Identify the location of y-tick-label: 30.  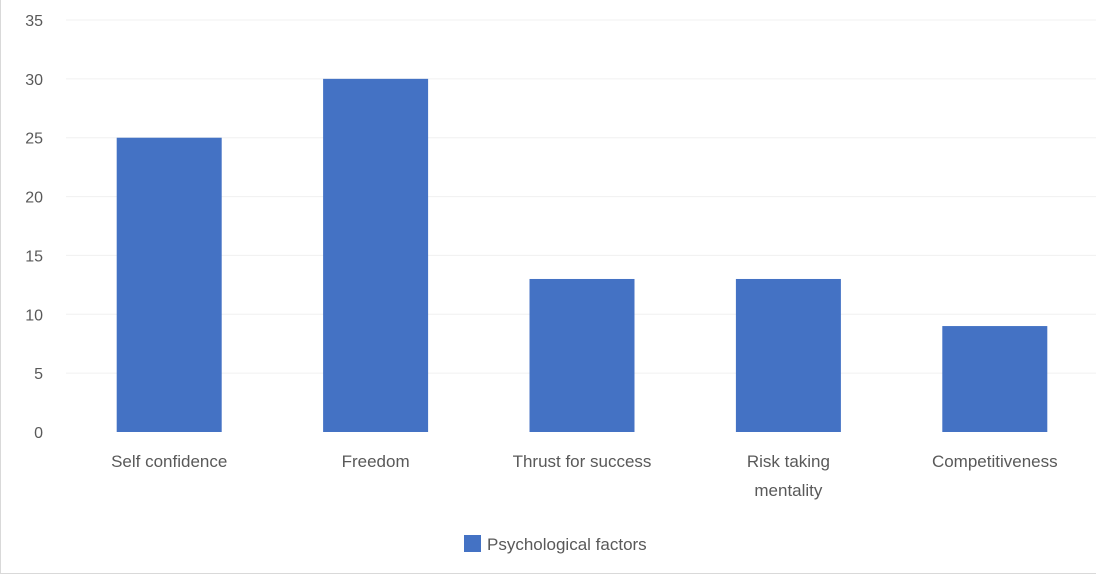
(34, 80).